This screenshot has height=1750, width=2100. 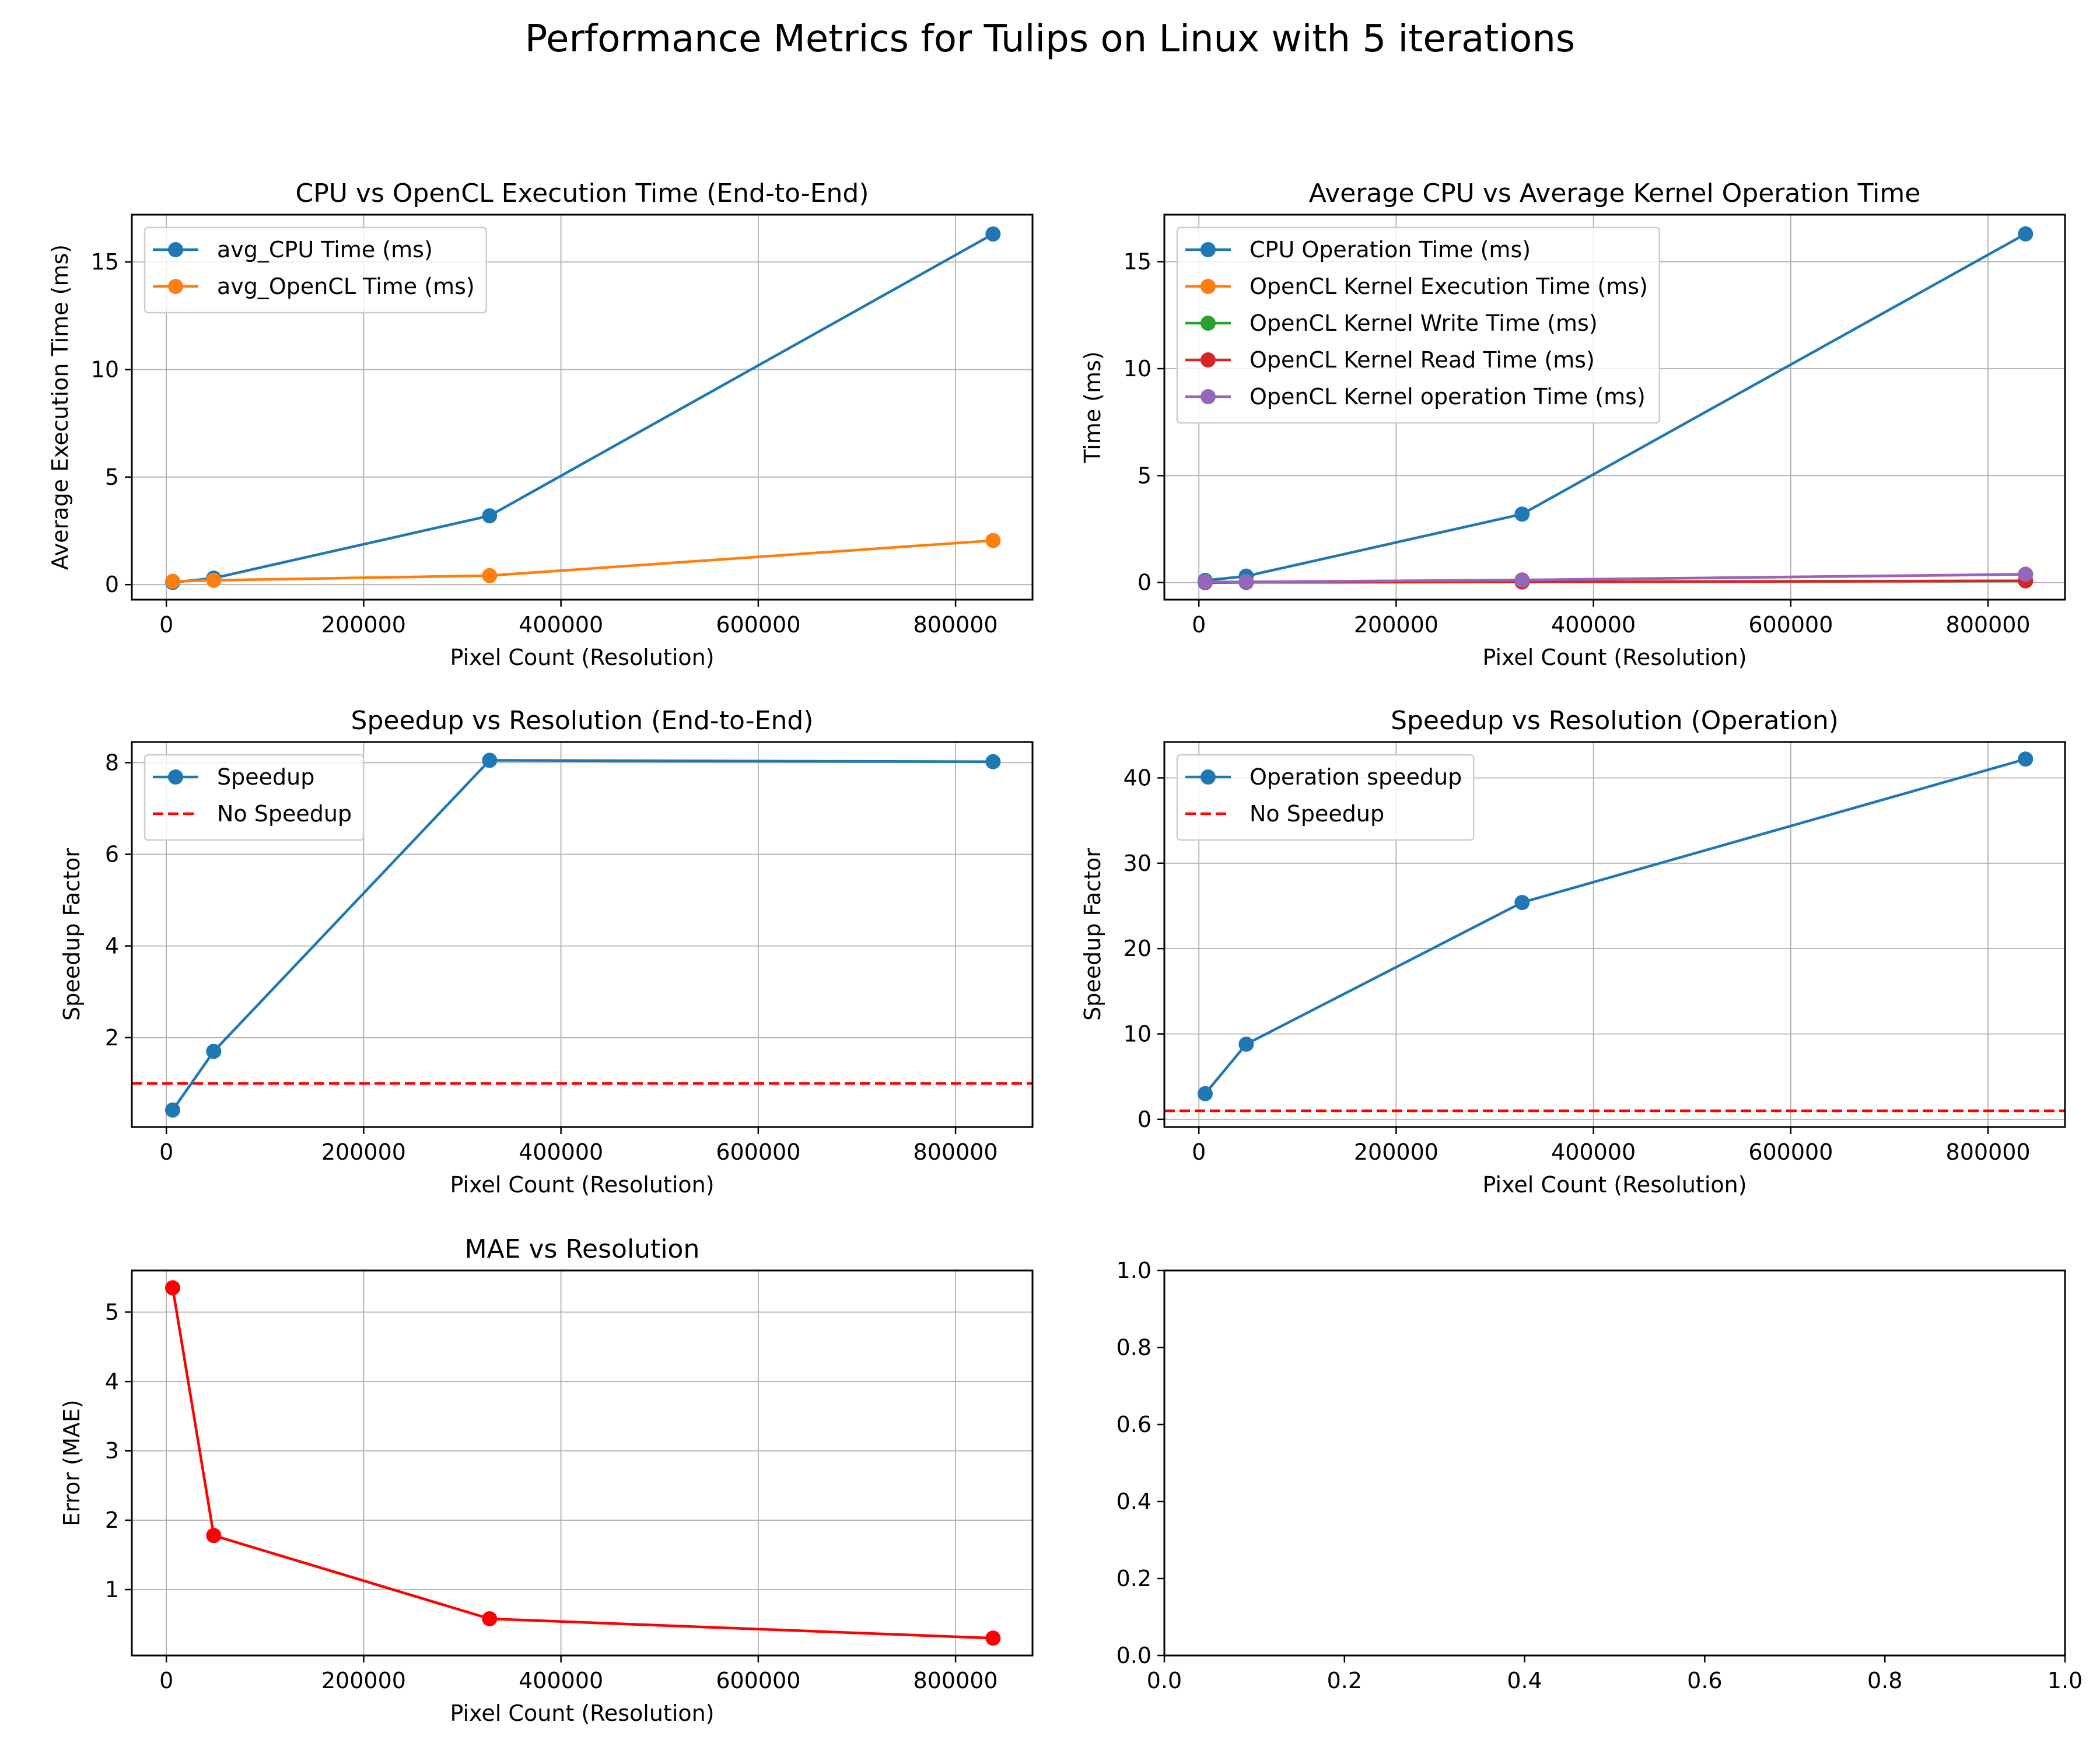 I want to click on y-tick-label: 0.6, so click(x=1134, y=1424).